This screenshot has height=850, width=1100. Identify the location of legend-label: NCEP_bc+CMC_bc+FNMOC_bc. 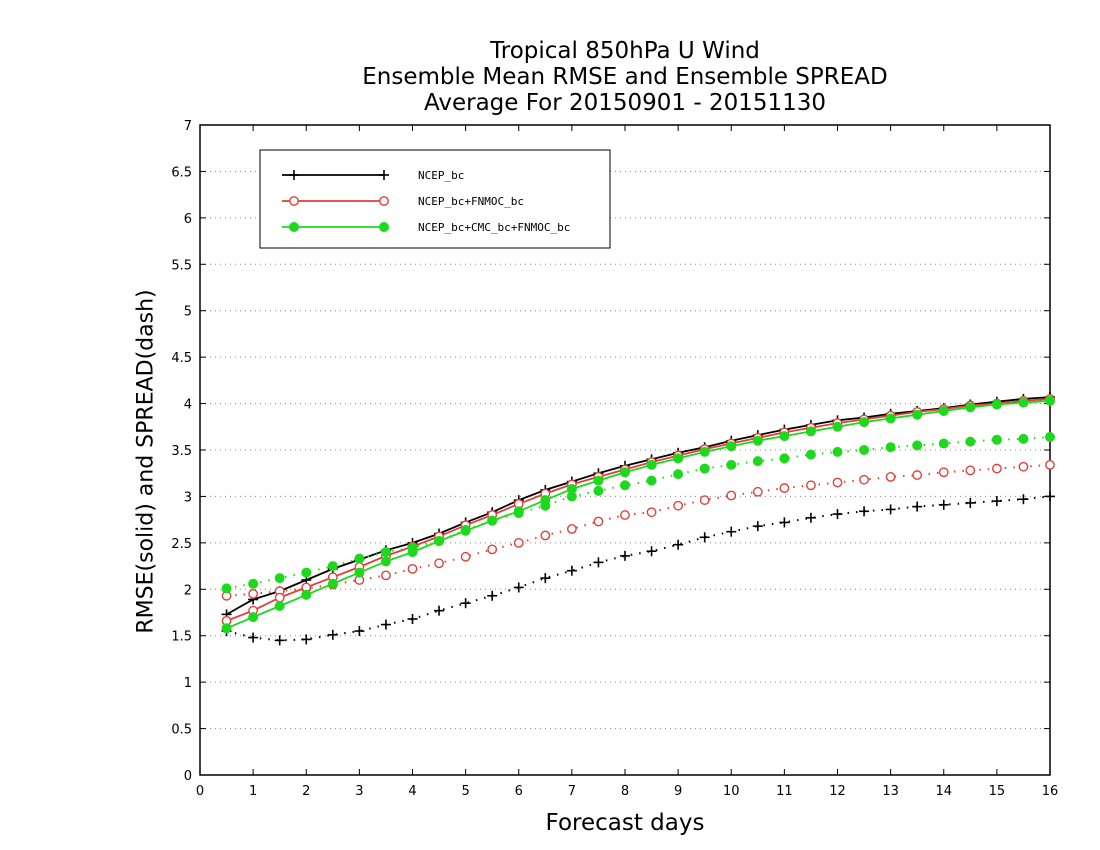
(494, 227).